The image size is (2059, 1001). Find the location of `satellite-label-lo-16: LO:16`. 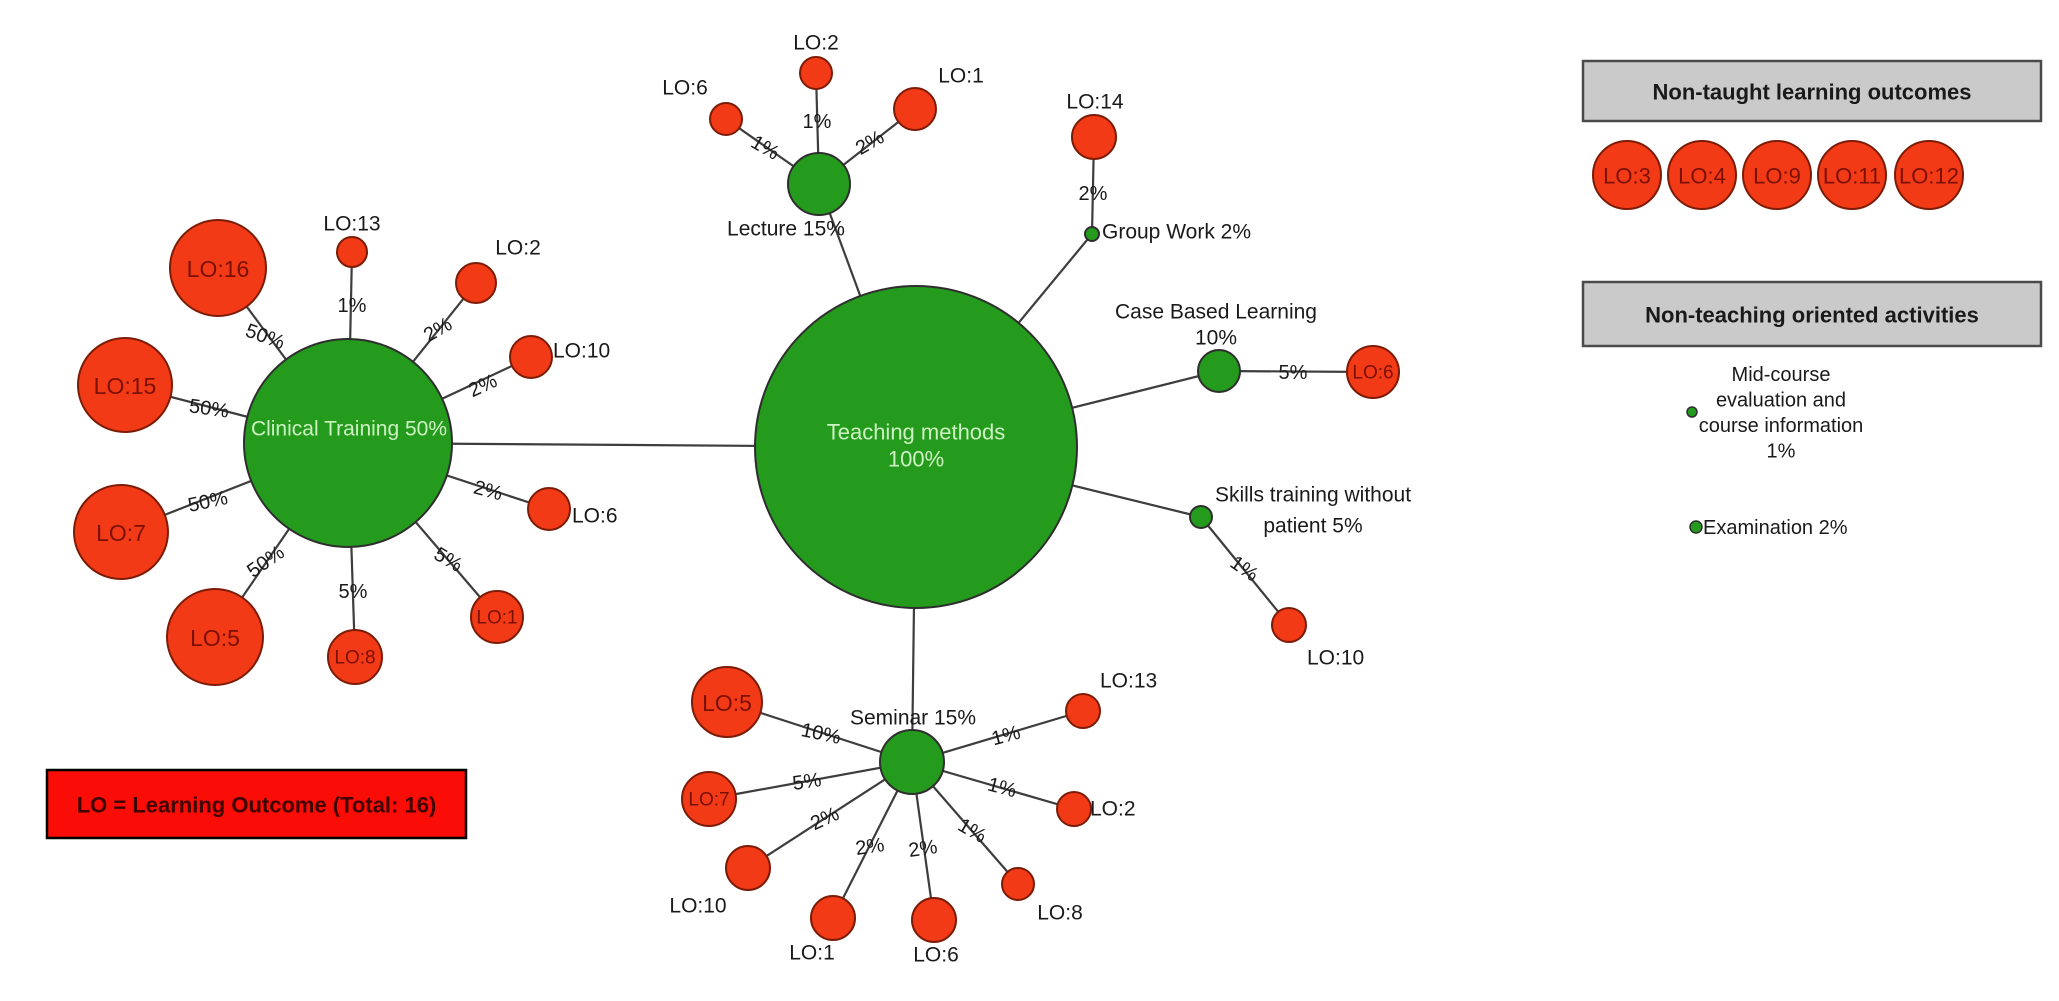

satellite-label-lo-16: LO:16 is located at coordinates (218, 269).